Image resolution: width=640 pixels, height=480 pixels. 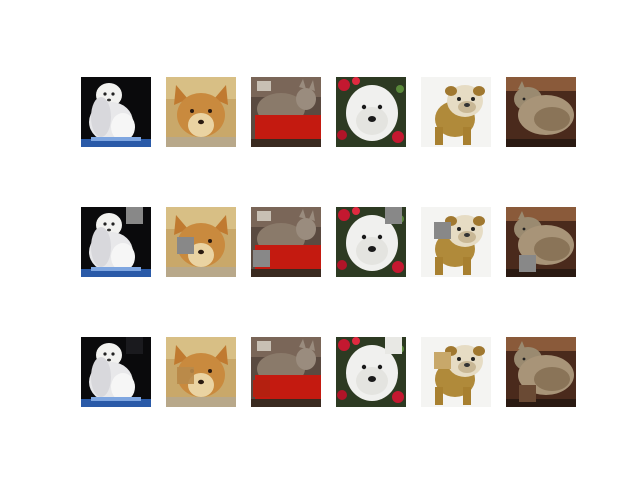 What do you see at coordinates (286, 242) in the screenshot?
I see `masked-cat-red-image` at bounding box center [286, 242].